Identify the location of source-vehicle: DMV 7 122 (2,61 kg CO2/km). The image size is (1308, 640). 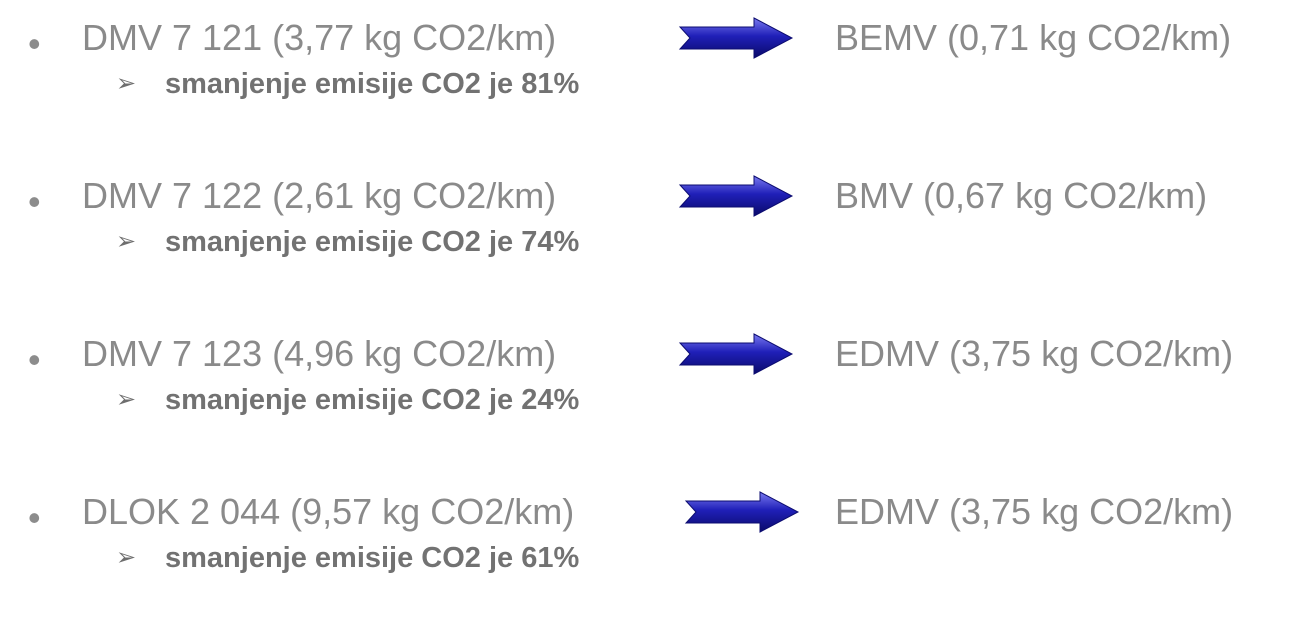
(319, 195).